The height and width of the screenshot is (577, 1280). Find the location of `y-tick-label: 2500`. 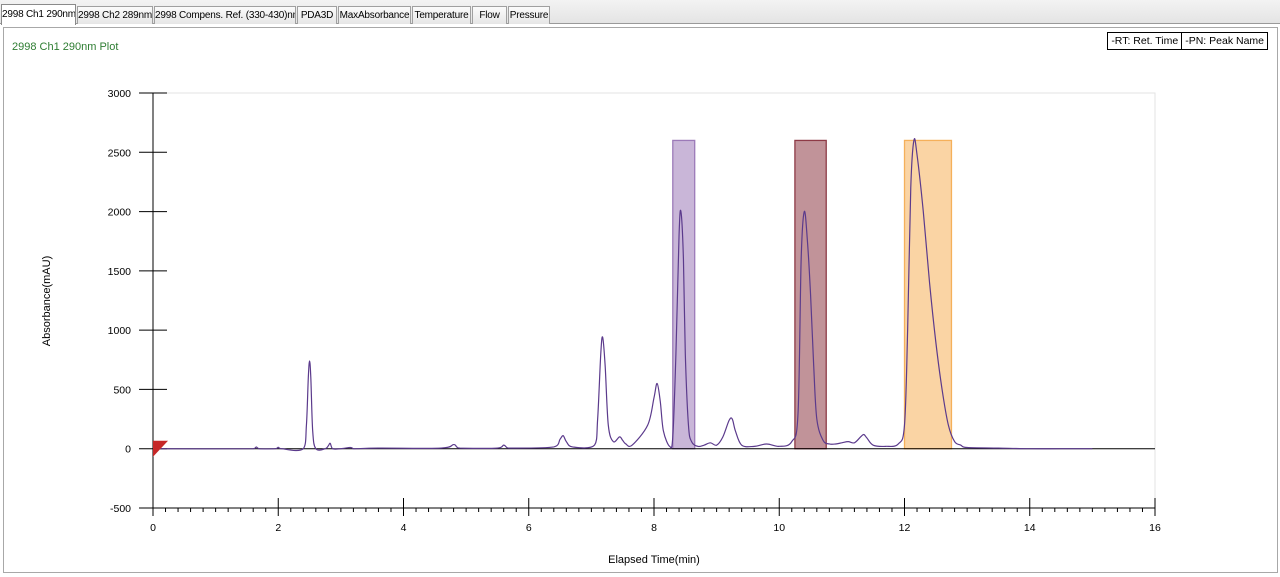

y-tick-label: 2500 is located at coordinates (120, 153).